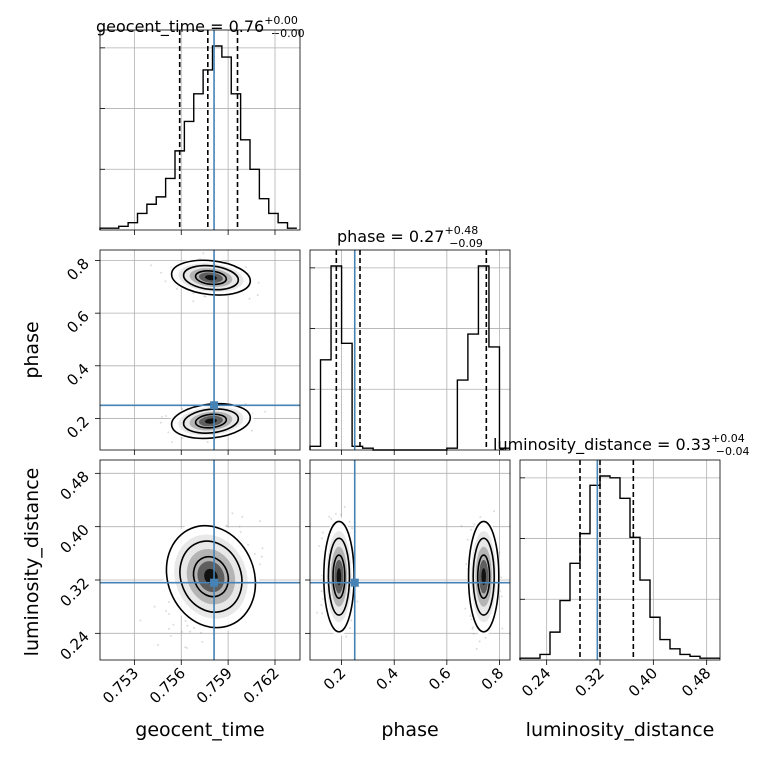  What do you see at coordinates (78, 322) in the screenshot?
I see `ytick-label: 0.6` at bounding box center [78, 322].